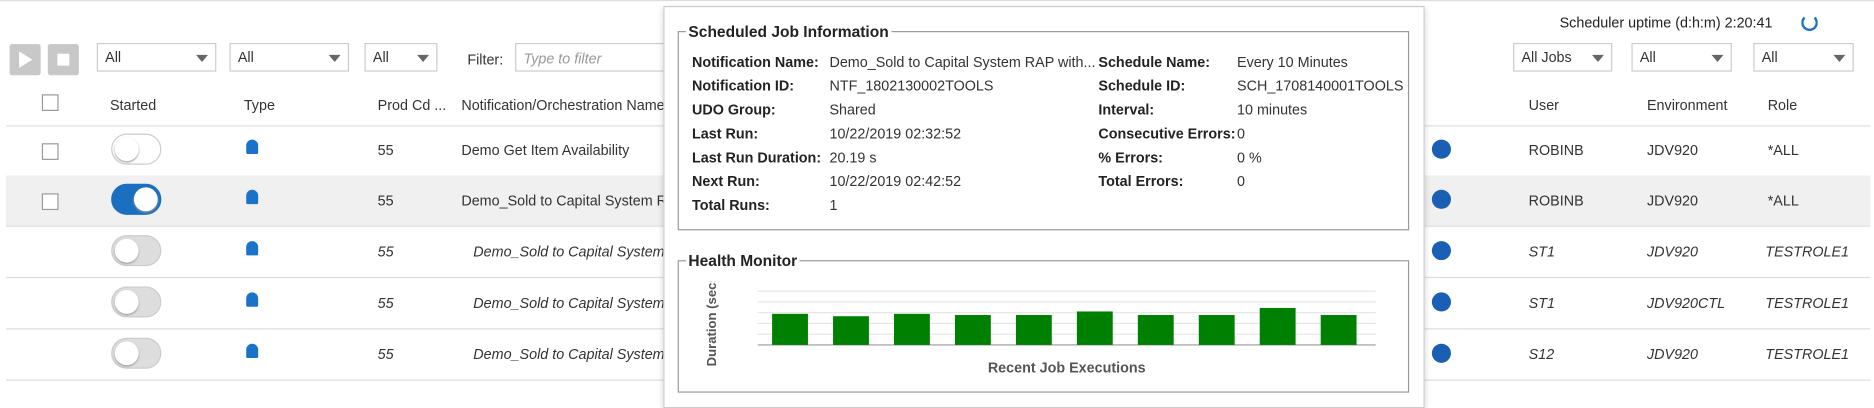 This screenshot has height=408, width=1874. What do you see at coordinates (755, 62) in the screenshot?
I see `field-label: Notification Name:` at bounding box center [755, 62].